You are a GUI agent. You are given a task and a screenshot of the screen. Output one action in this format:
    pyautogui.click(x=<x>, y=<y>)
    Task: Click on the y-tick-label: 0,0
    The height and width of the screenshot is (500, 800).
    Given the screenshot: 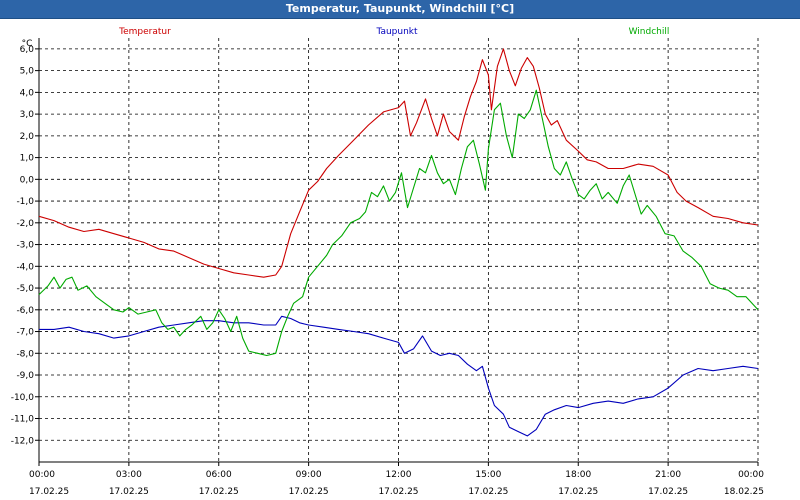 What is the action you would take?
    pyautogui.click(x=27, y=180)
    